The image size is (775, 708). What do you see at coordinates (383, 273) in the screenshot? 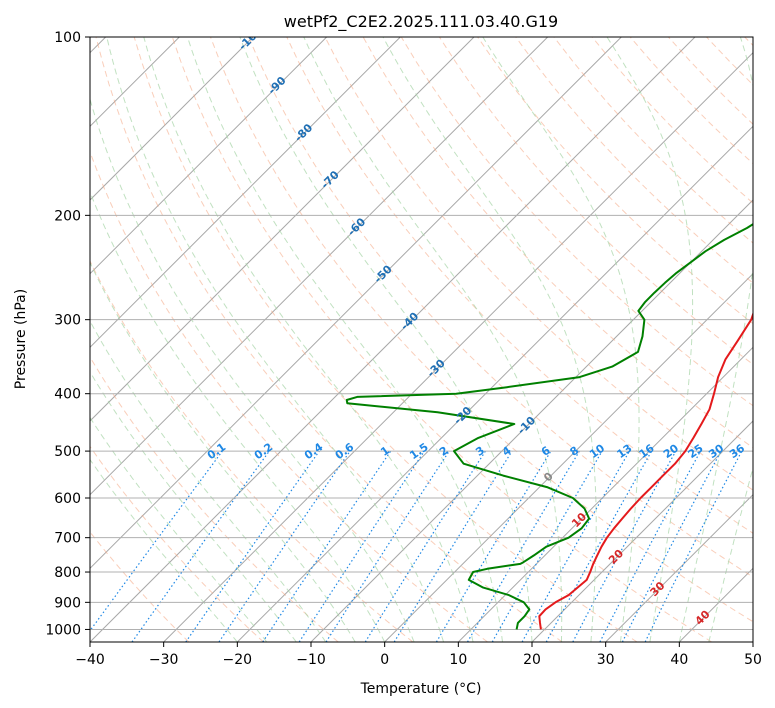
I see `isotherm-label: -50` at bounding box center [383, 273].